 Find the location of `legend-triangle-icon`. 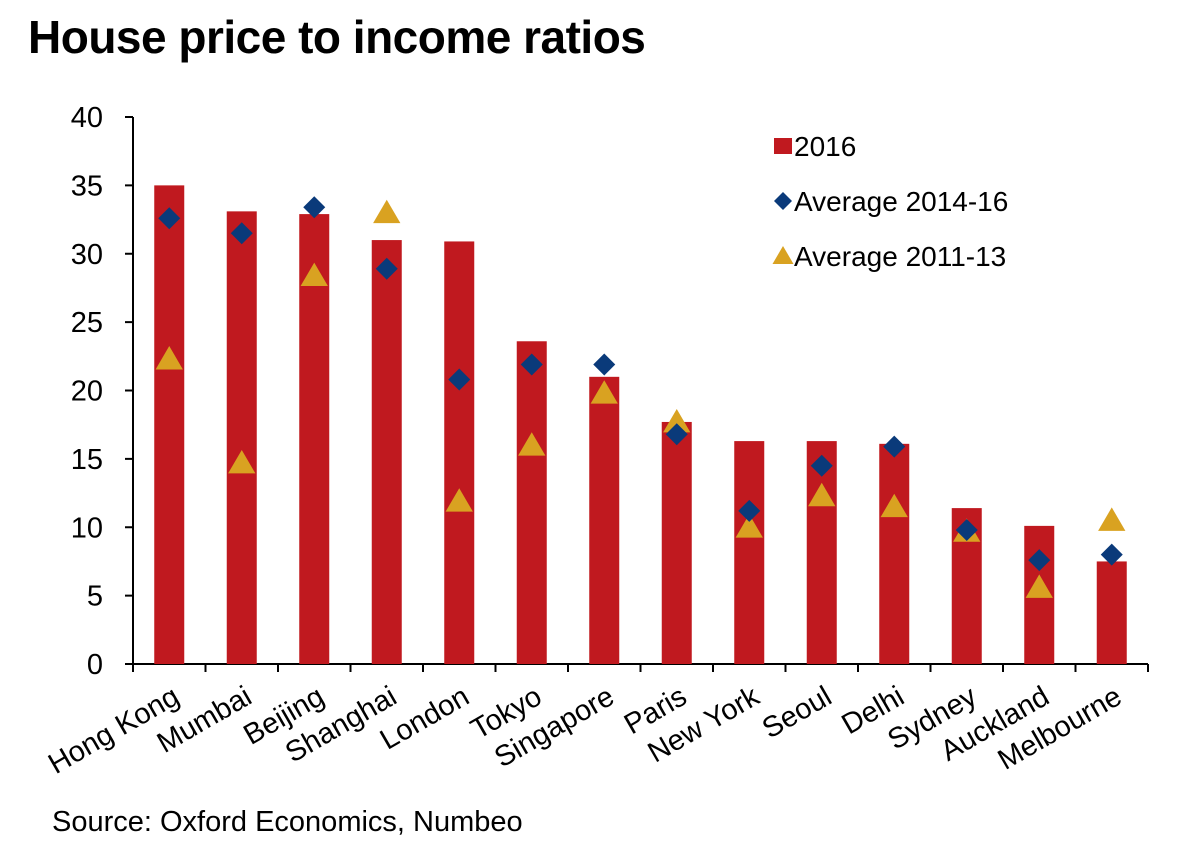

legend-triangle-icon is located at coordinates (783, 255).